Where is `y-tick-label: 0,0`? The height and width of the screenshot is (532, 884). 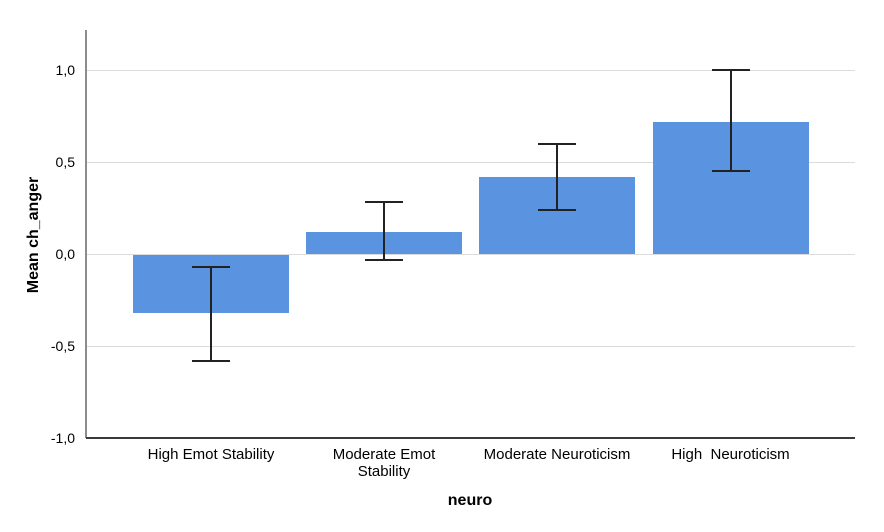
y-tick-label: 0,0 is located at coordinates (65, 254).